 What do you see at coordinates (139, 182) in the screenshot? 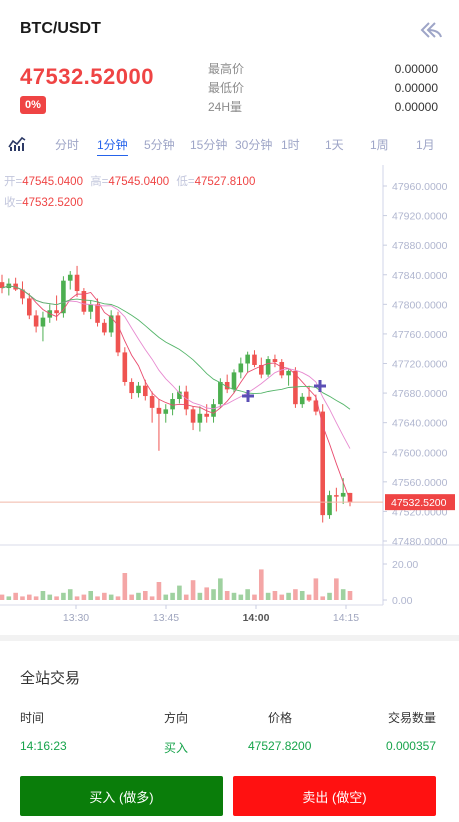
I see `high-value: 47545.0400` at bounding box center [139, 182].